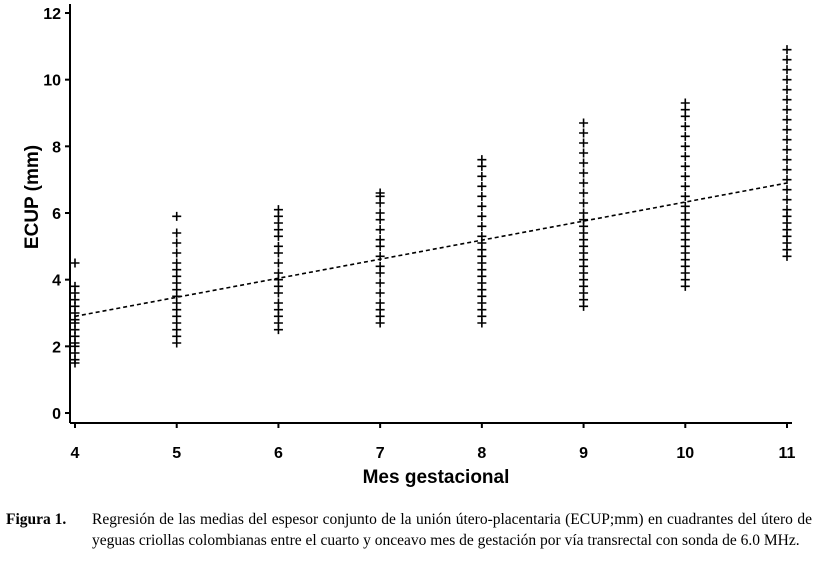 The height and width of the screenshot is (575, 816). I want to click on y-tick-label: 6, so click(56, 214).